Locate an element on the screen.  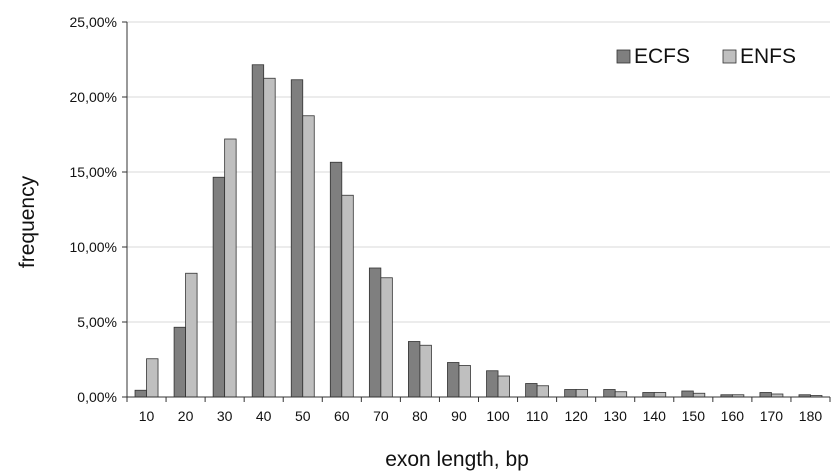
y-tick-label-5: 25,00% is located at coordinates (93, 22).